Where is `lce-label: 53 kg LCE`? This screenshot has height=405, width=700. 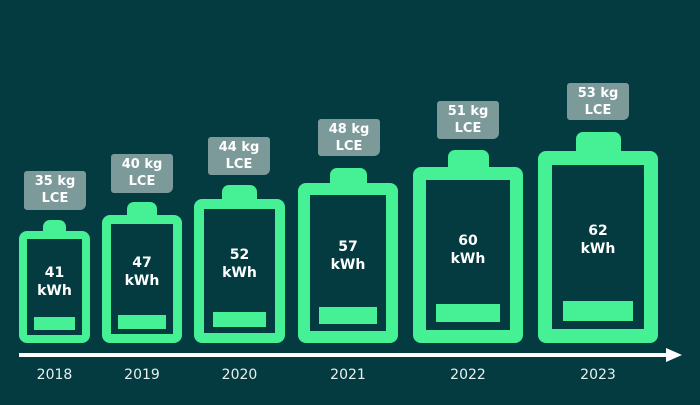
lce-label: 53 kg LCE is located at coordinates (598, 101).